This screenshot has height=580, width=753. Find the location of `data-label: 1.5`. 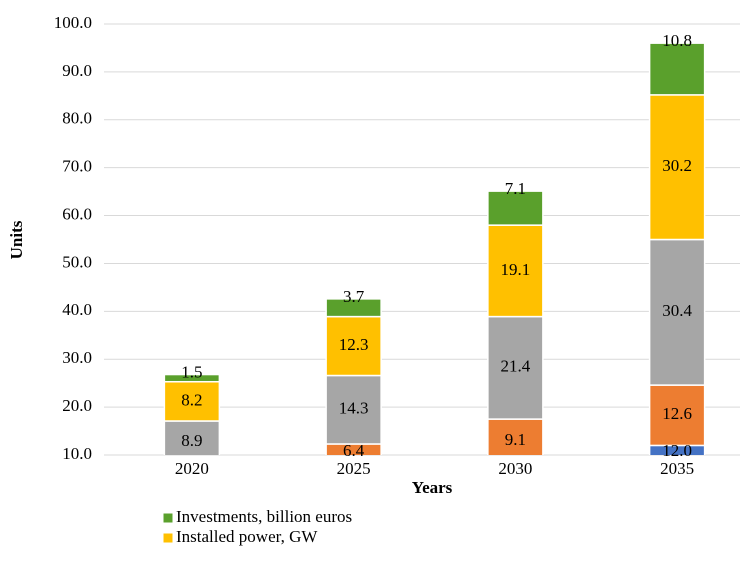

data-label: 1.5 is located at coordinates (191, 371).